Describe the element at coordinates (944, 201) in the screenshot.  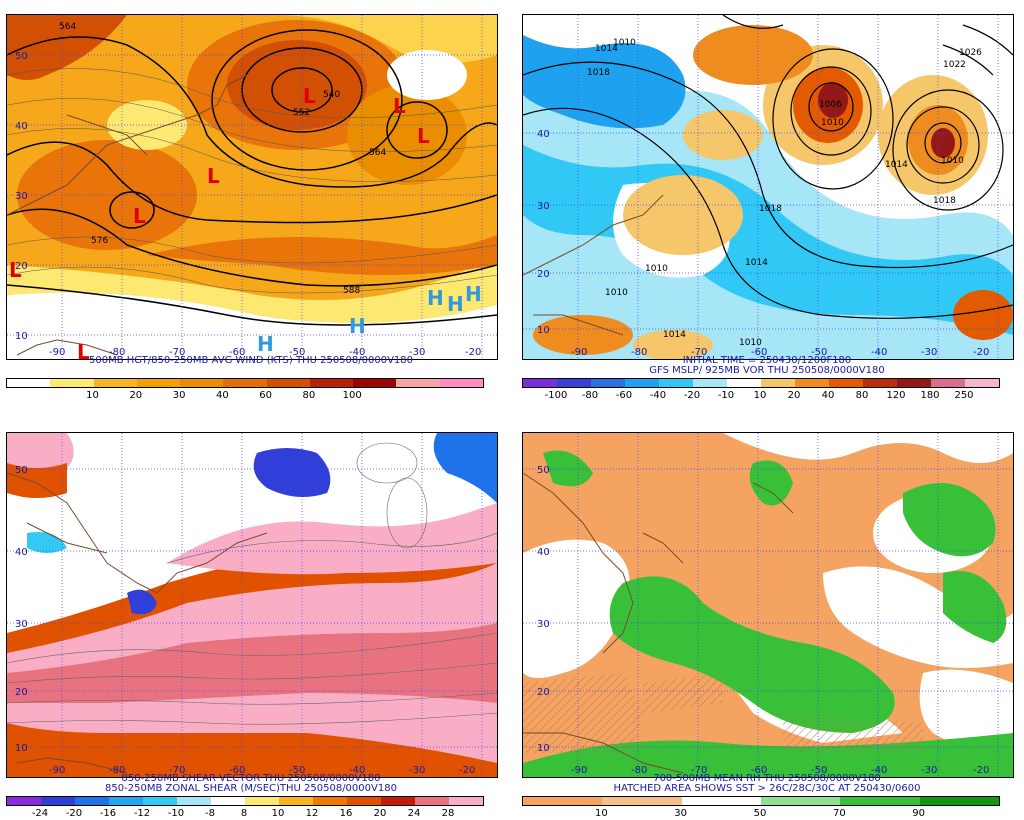
I see `contour-label: 1018` at that location.